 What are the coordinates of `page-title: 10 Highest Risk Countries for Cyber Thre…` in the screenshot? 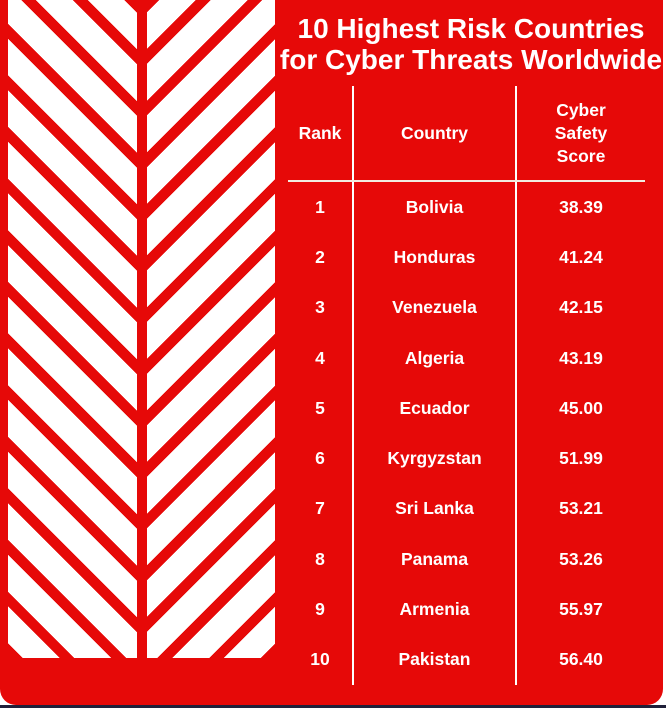 It's located at (469, 44).